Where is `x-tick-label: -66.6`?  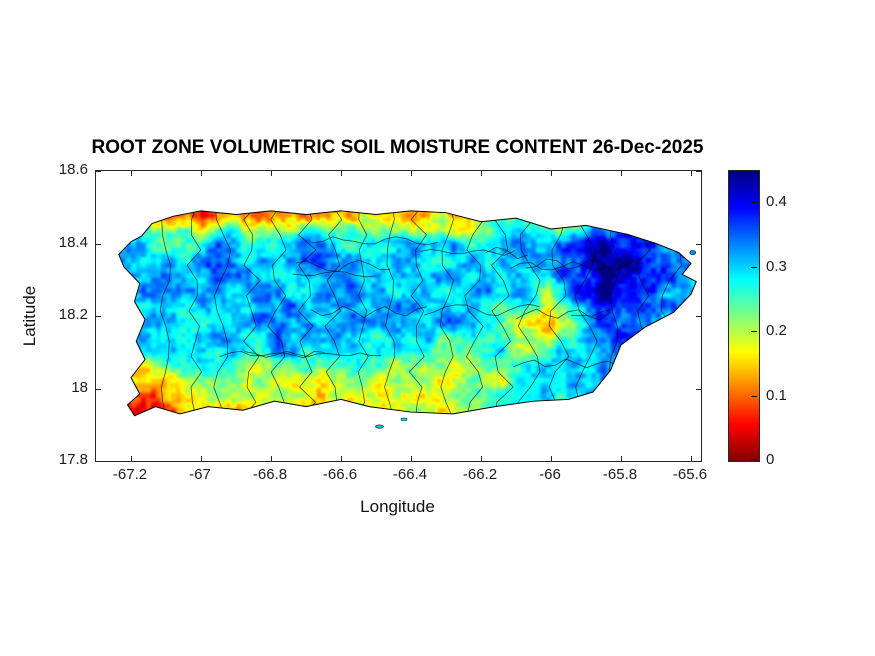
x-tick-label: -66.6 is located at coordinates (340, 474).